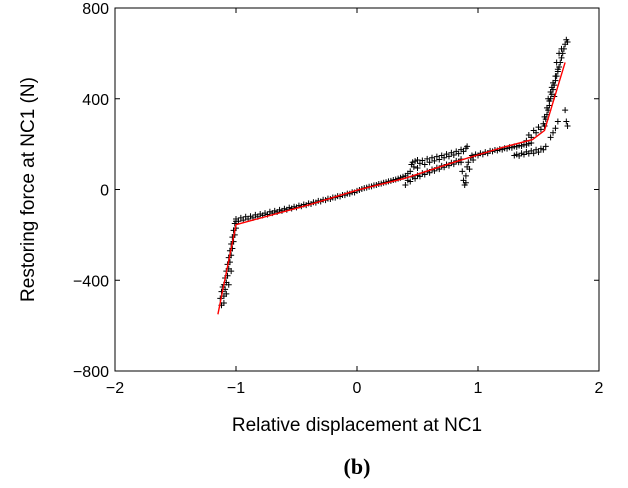  Describe the element at coordinates (357, 466) in the screenshot. I see `panel-label: (b)` at that location.